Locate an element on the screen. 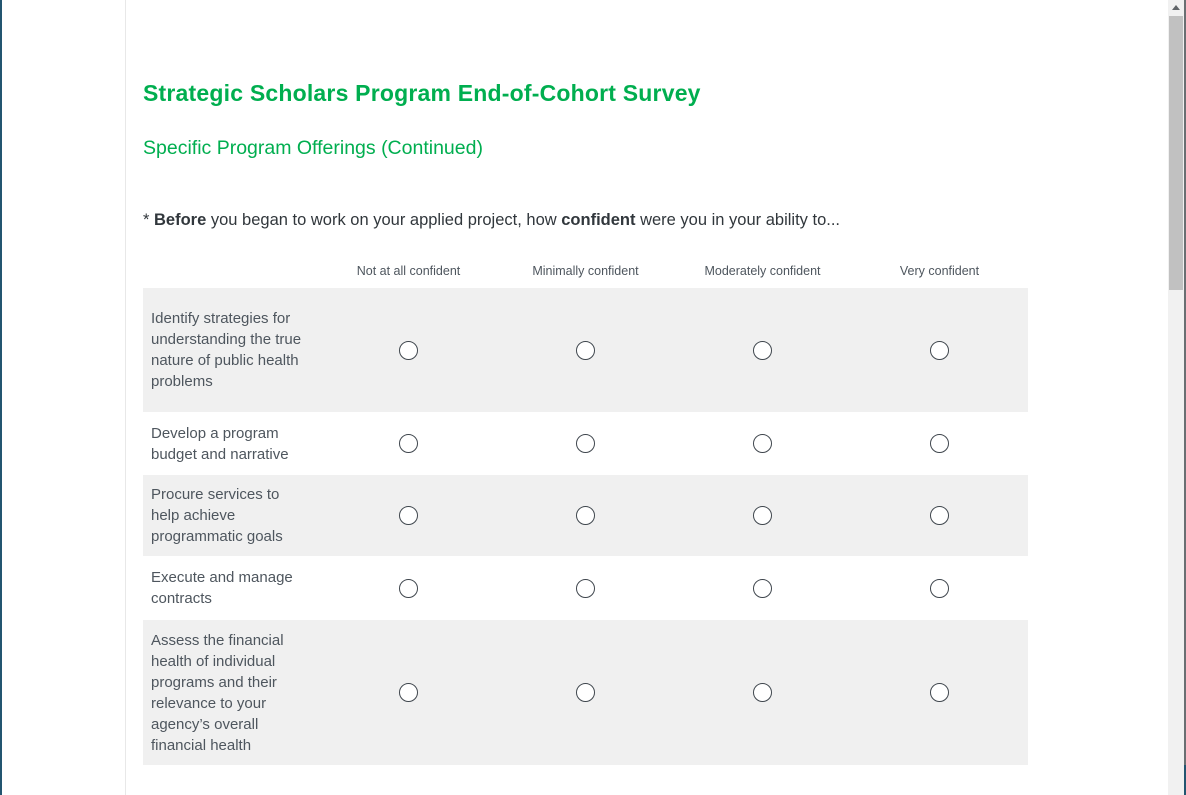 The width and height of the screenshot is (1186, 795). radio-row5-col4 is located at coordinates (939, 692).